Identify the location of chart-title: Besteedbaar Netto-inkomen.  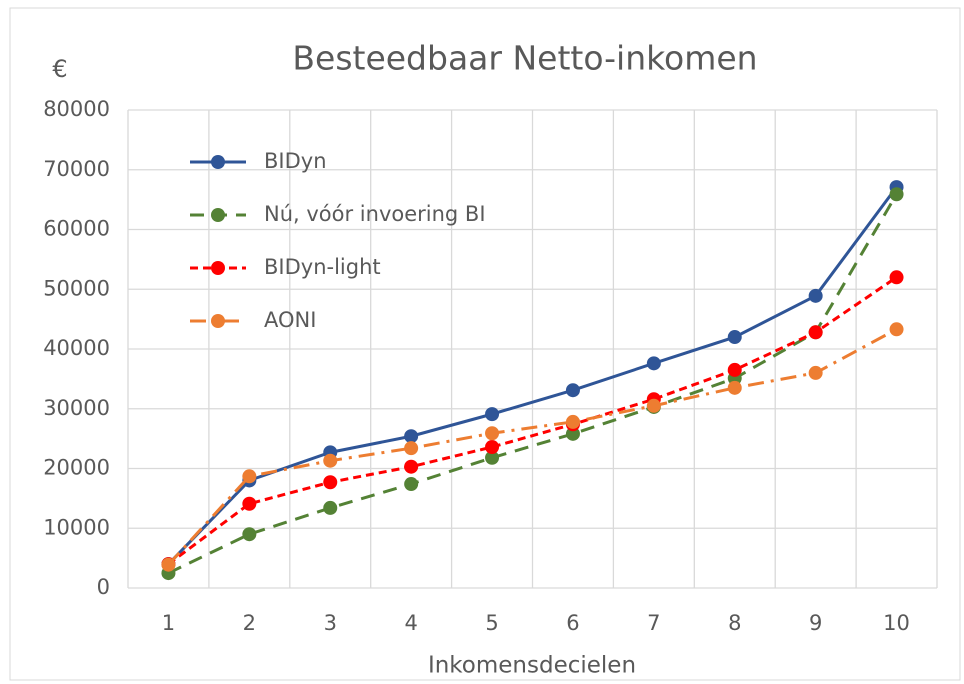
(524, 58).